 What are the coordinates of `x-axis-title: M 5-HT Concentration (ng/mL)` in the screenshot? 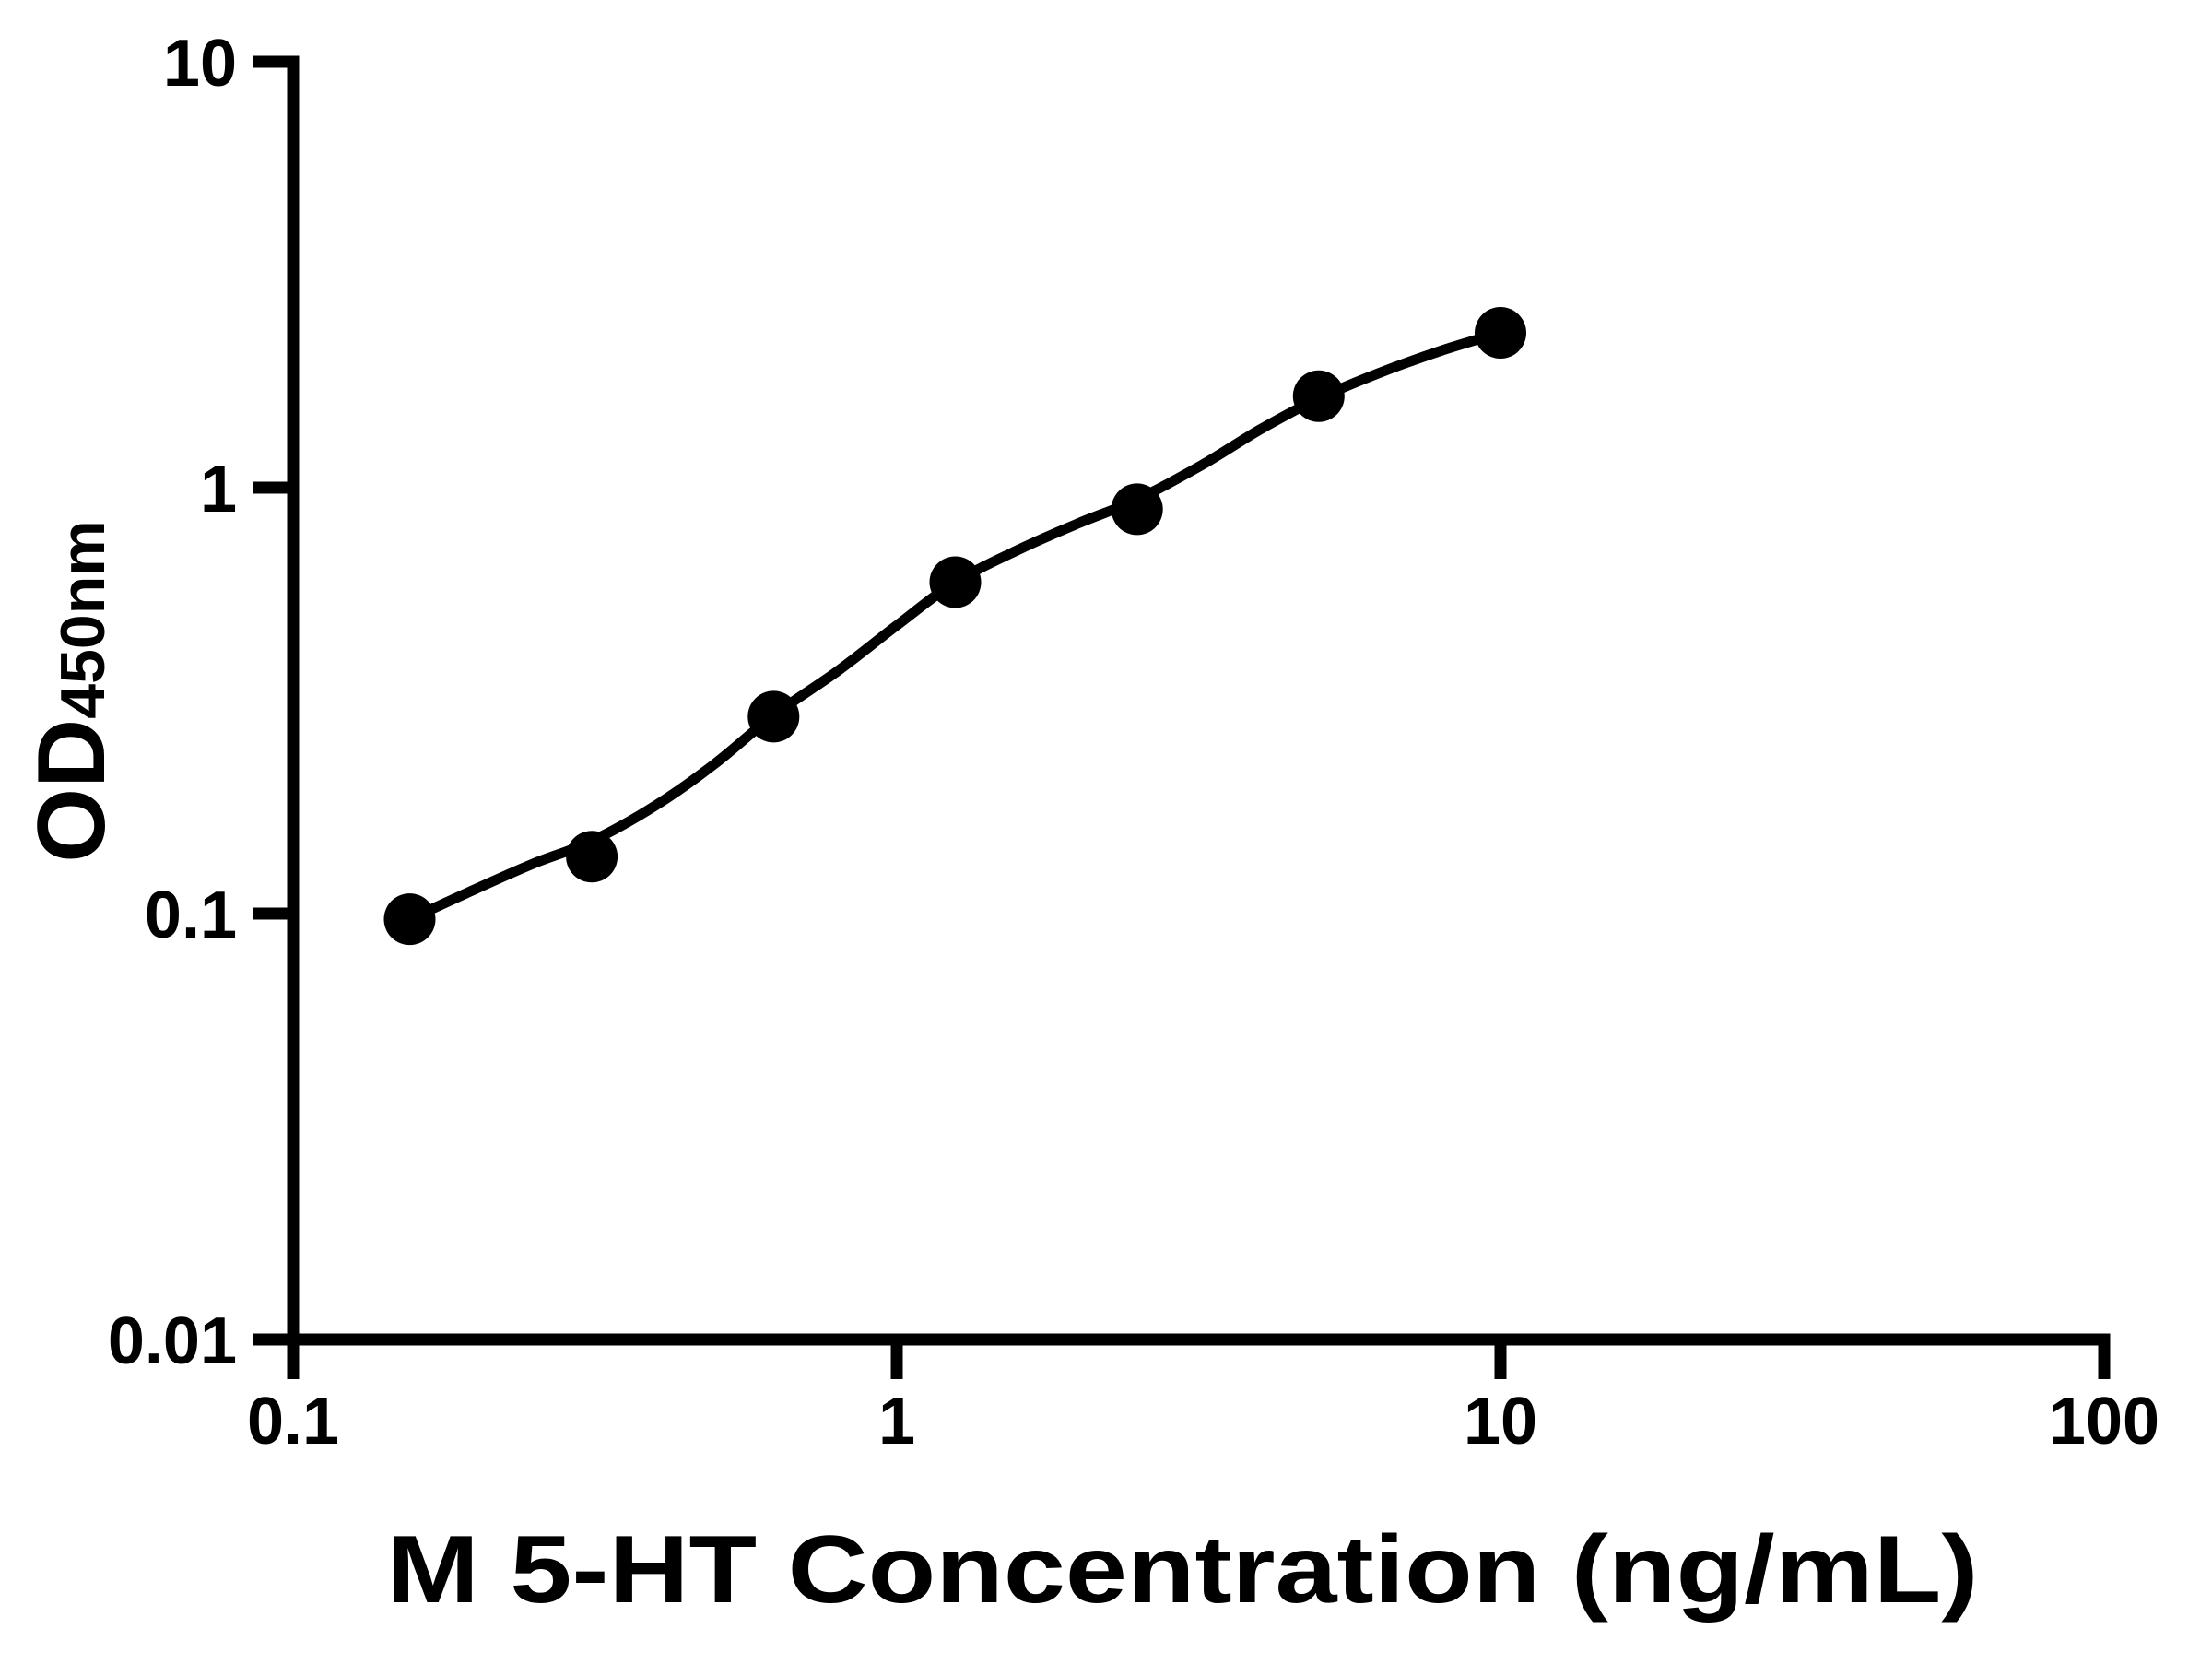 It's located at (1183, 1569).